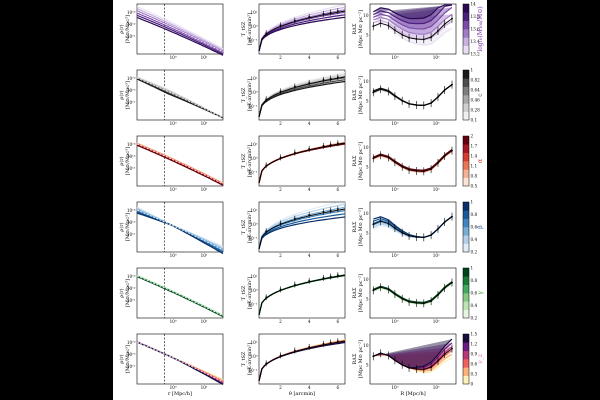  I want to click on colorbar: 0.1 0.28 0.46 0.64 0.82 1 c, so click(473, 95).